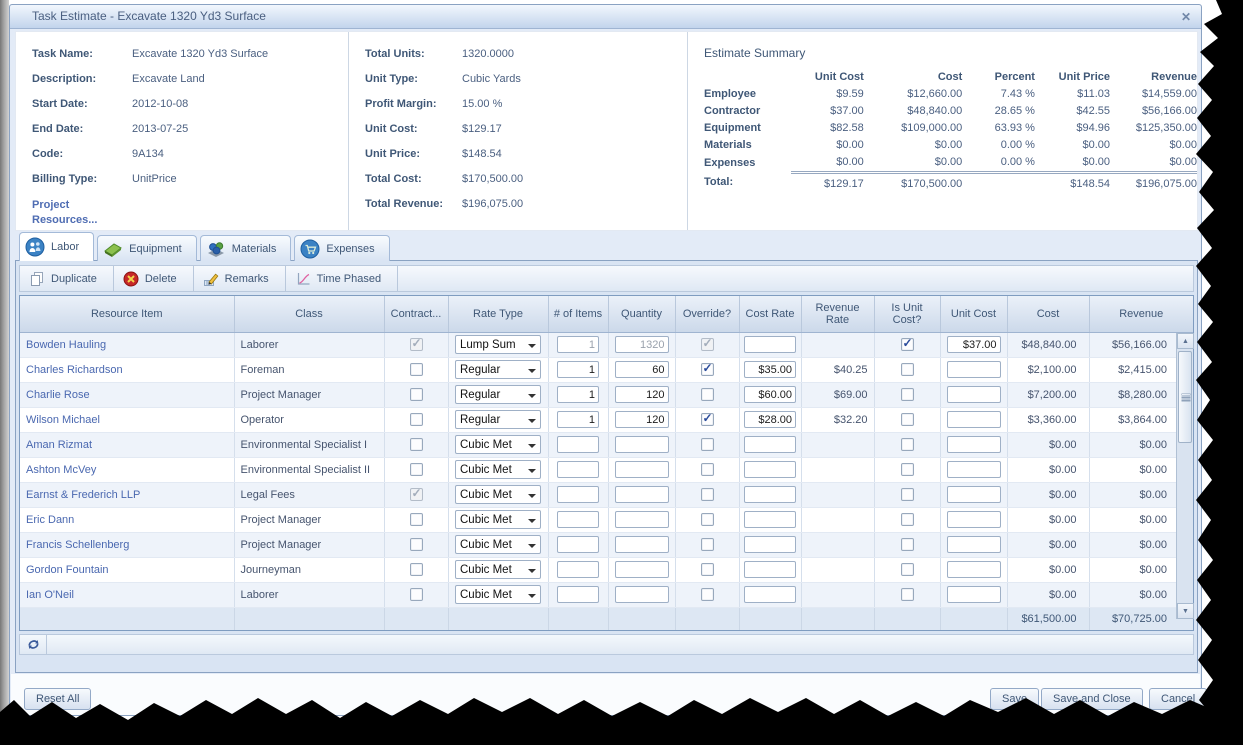  I want to click on tab-equipment: Equipment, so click(147, 248).